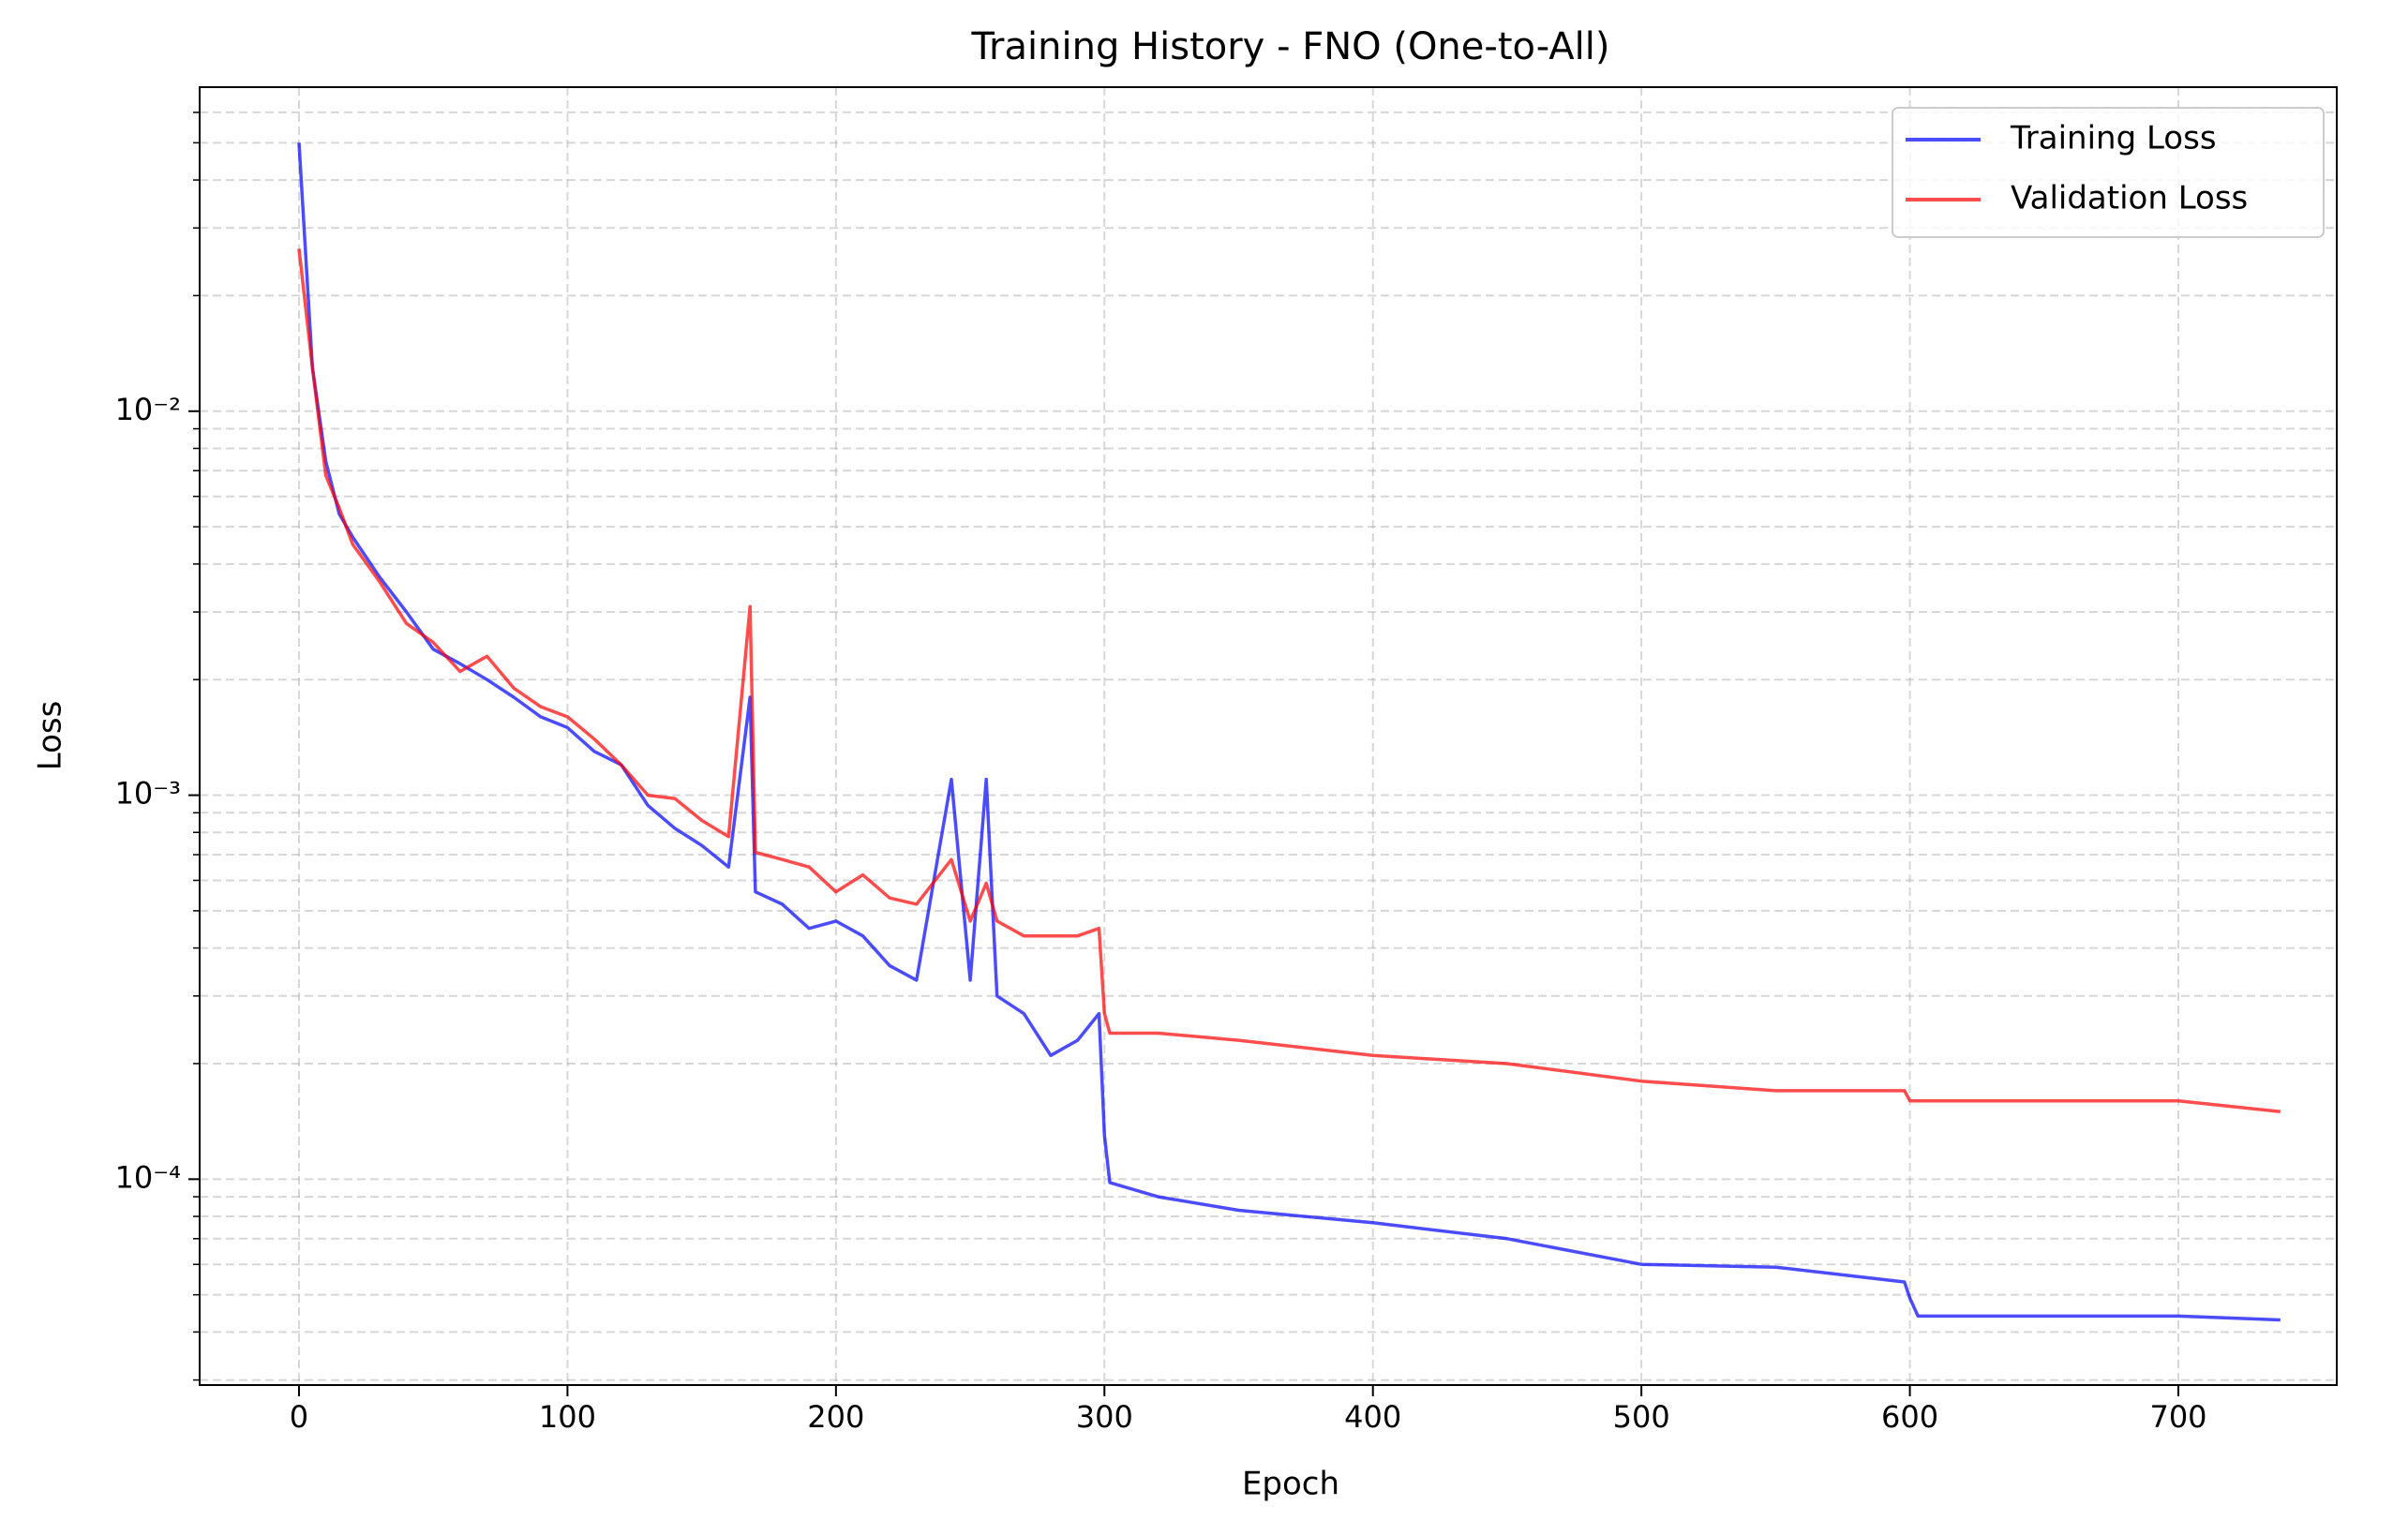  I want to click on legend: Training Loss Validation Loss, so click(2108, 172).